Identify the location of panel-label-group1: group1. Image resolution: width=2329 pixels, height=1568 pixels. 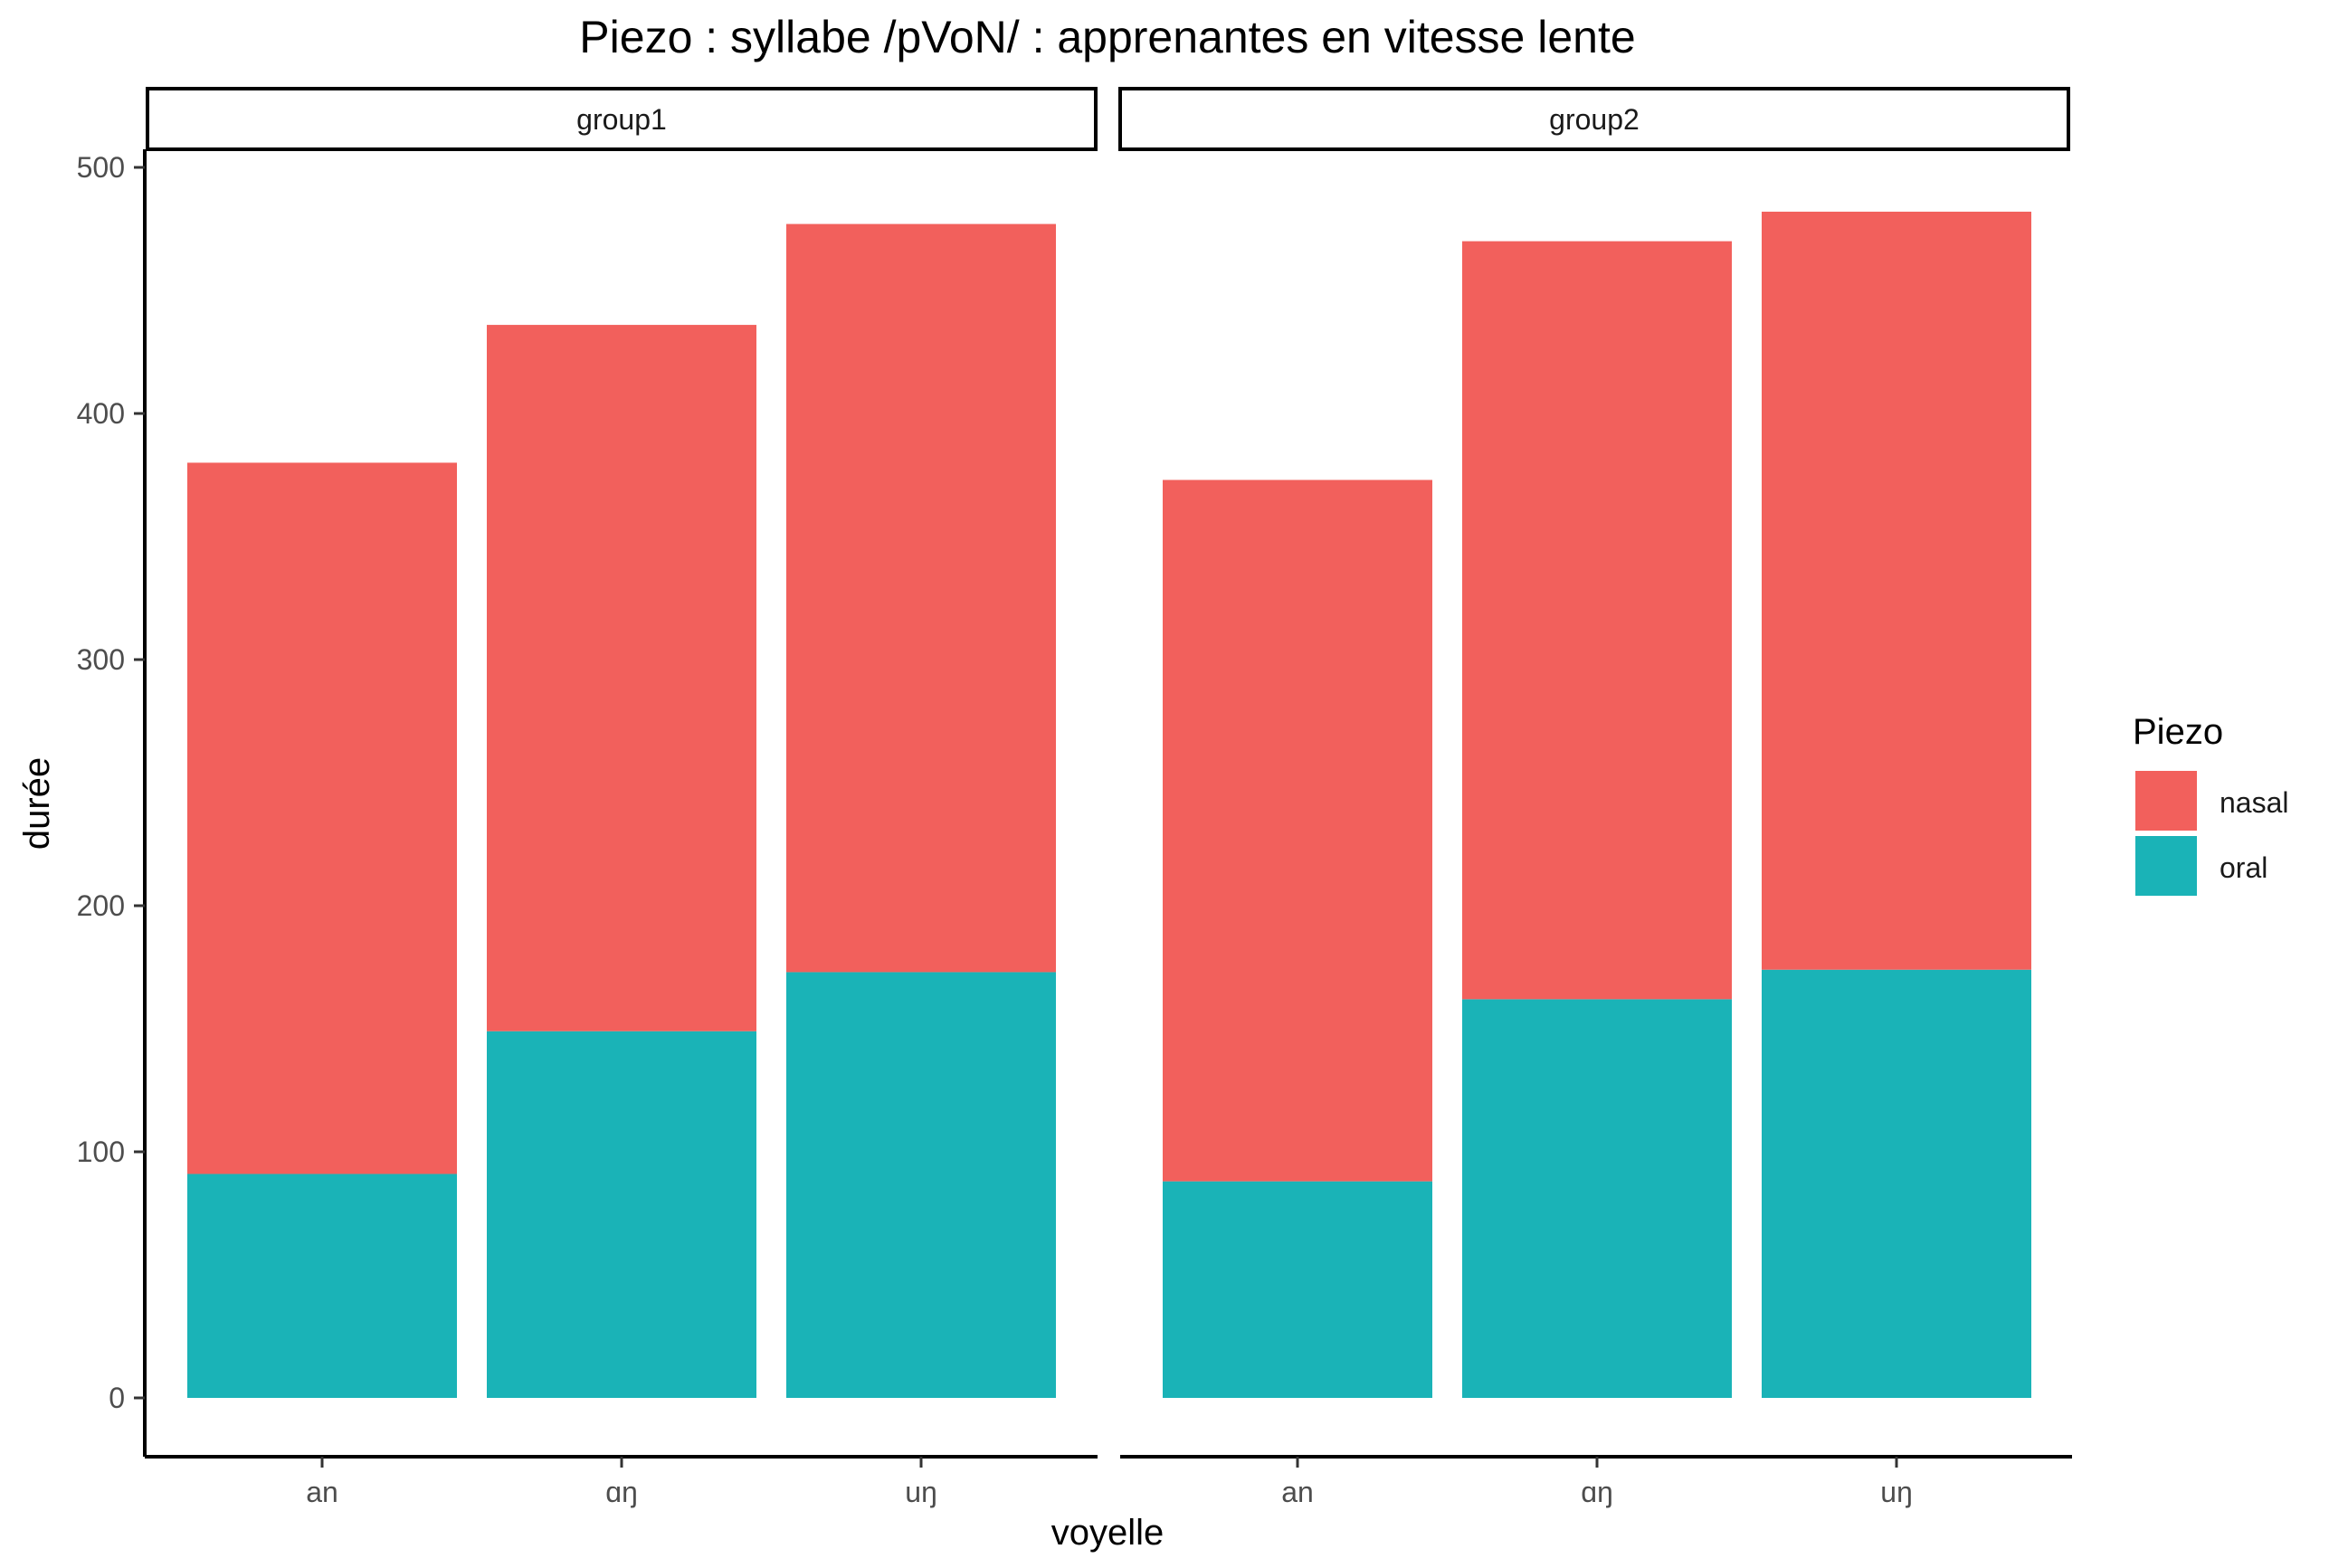
(621, 119).